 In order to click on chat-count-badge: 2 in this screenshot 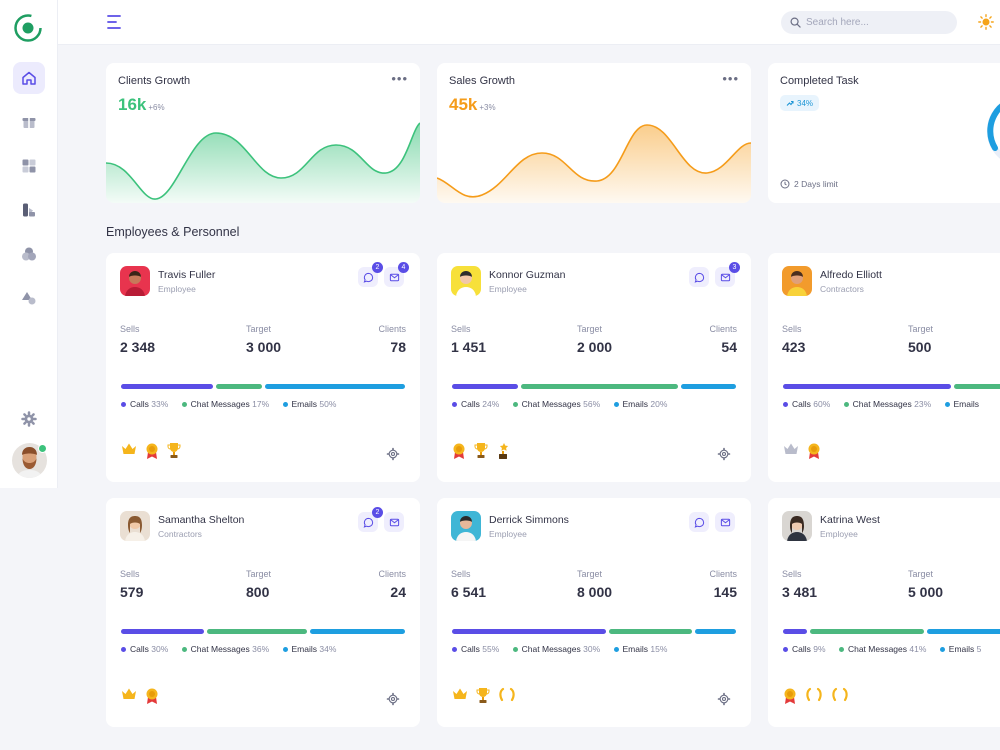, I will do `click(377, 267)`.